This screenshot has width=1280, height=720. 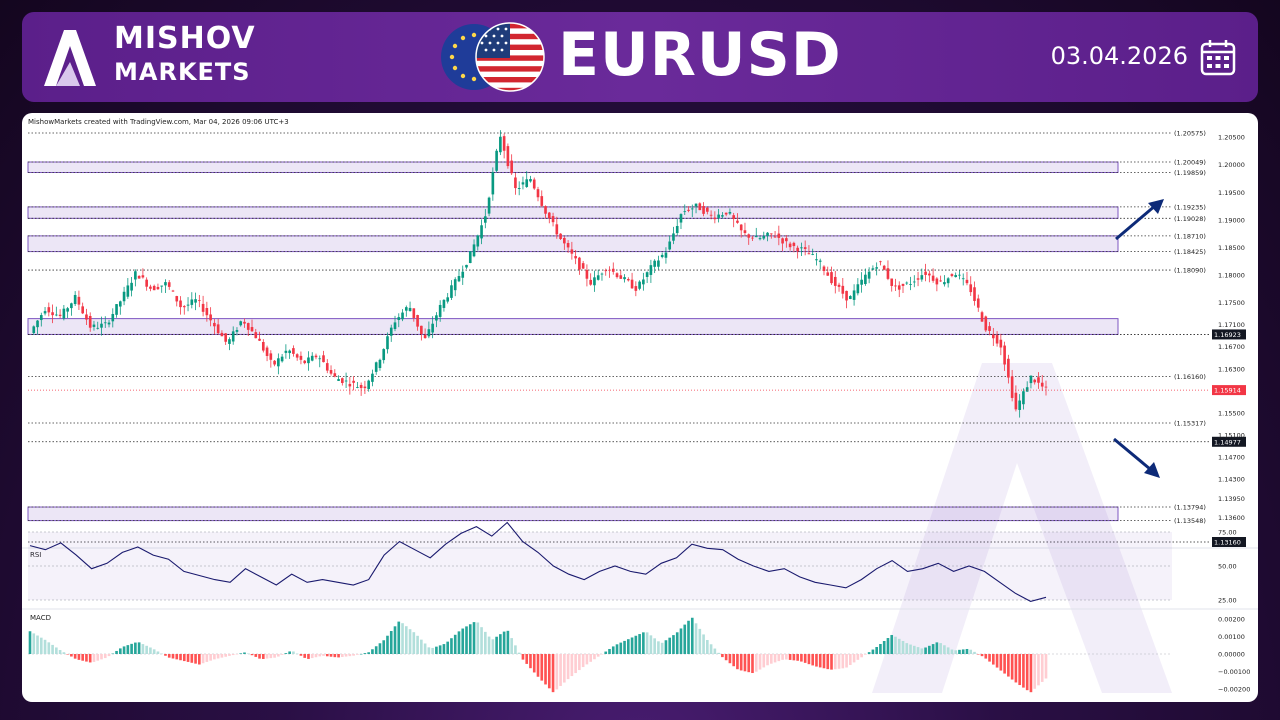 I want to click on level-label-3: (1.19235), so click(x=1190, y=207).